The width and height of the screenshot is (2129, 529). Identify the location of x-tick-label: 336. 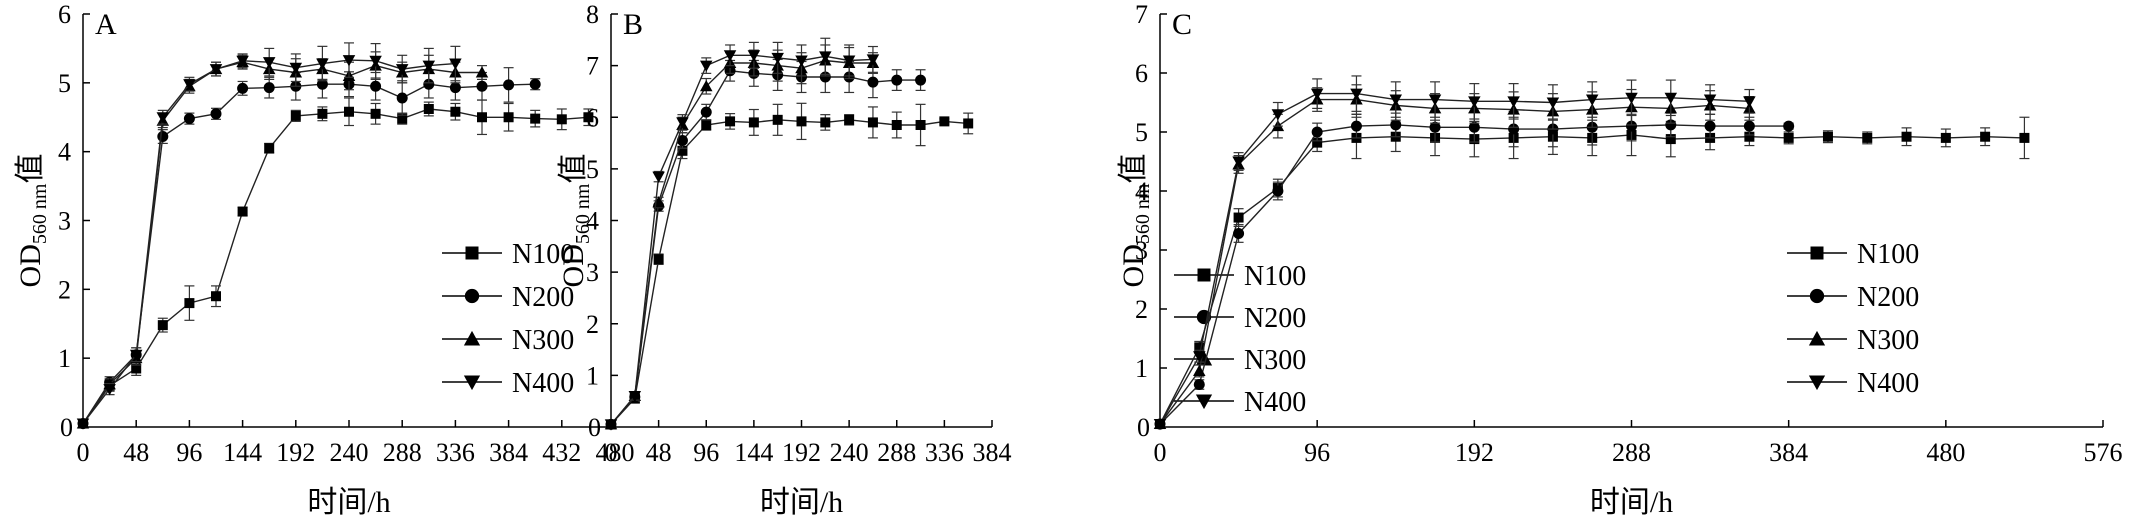
(944, 452).